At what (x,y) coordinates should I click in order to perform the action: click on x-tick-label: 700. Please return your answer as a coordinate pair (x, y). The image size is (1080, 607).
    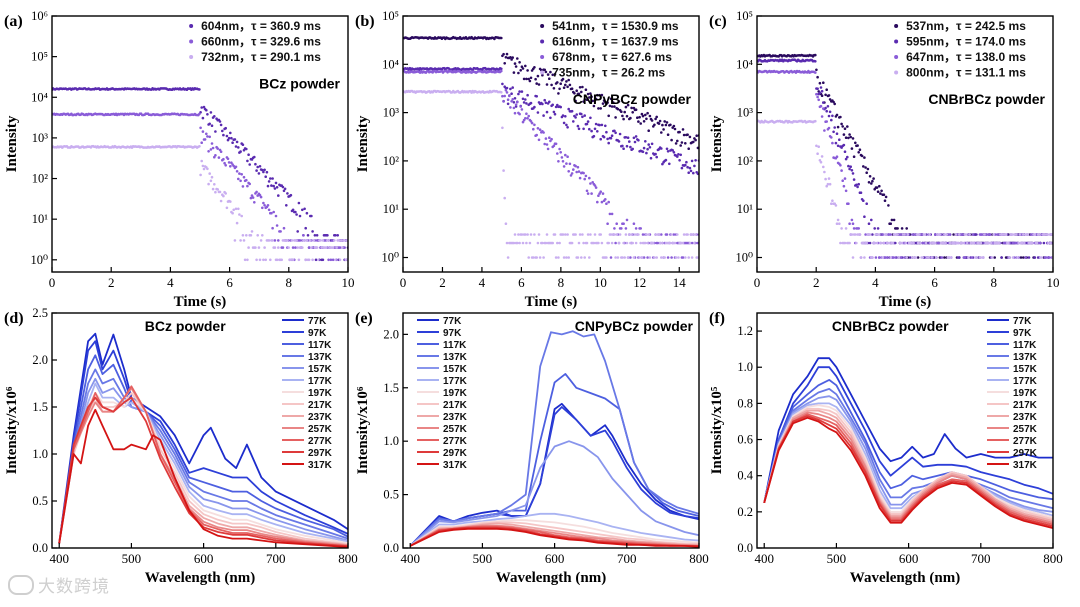
    Looking at the image, I should click on (276, 558).